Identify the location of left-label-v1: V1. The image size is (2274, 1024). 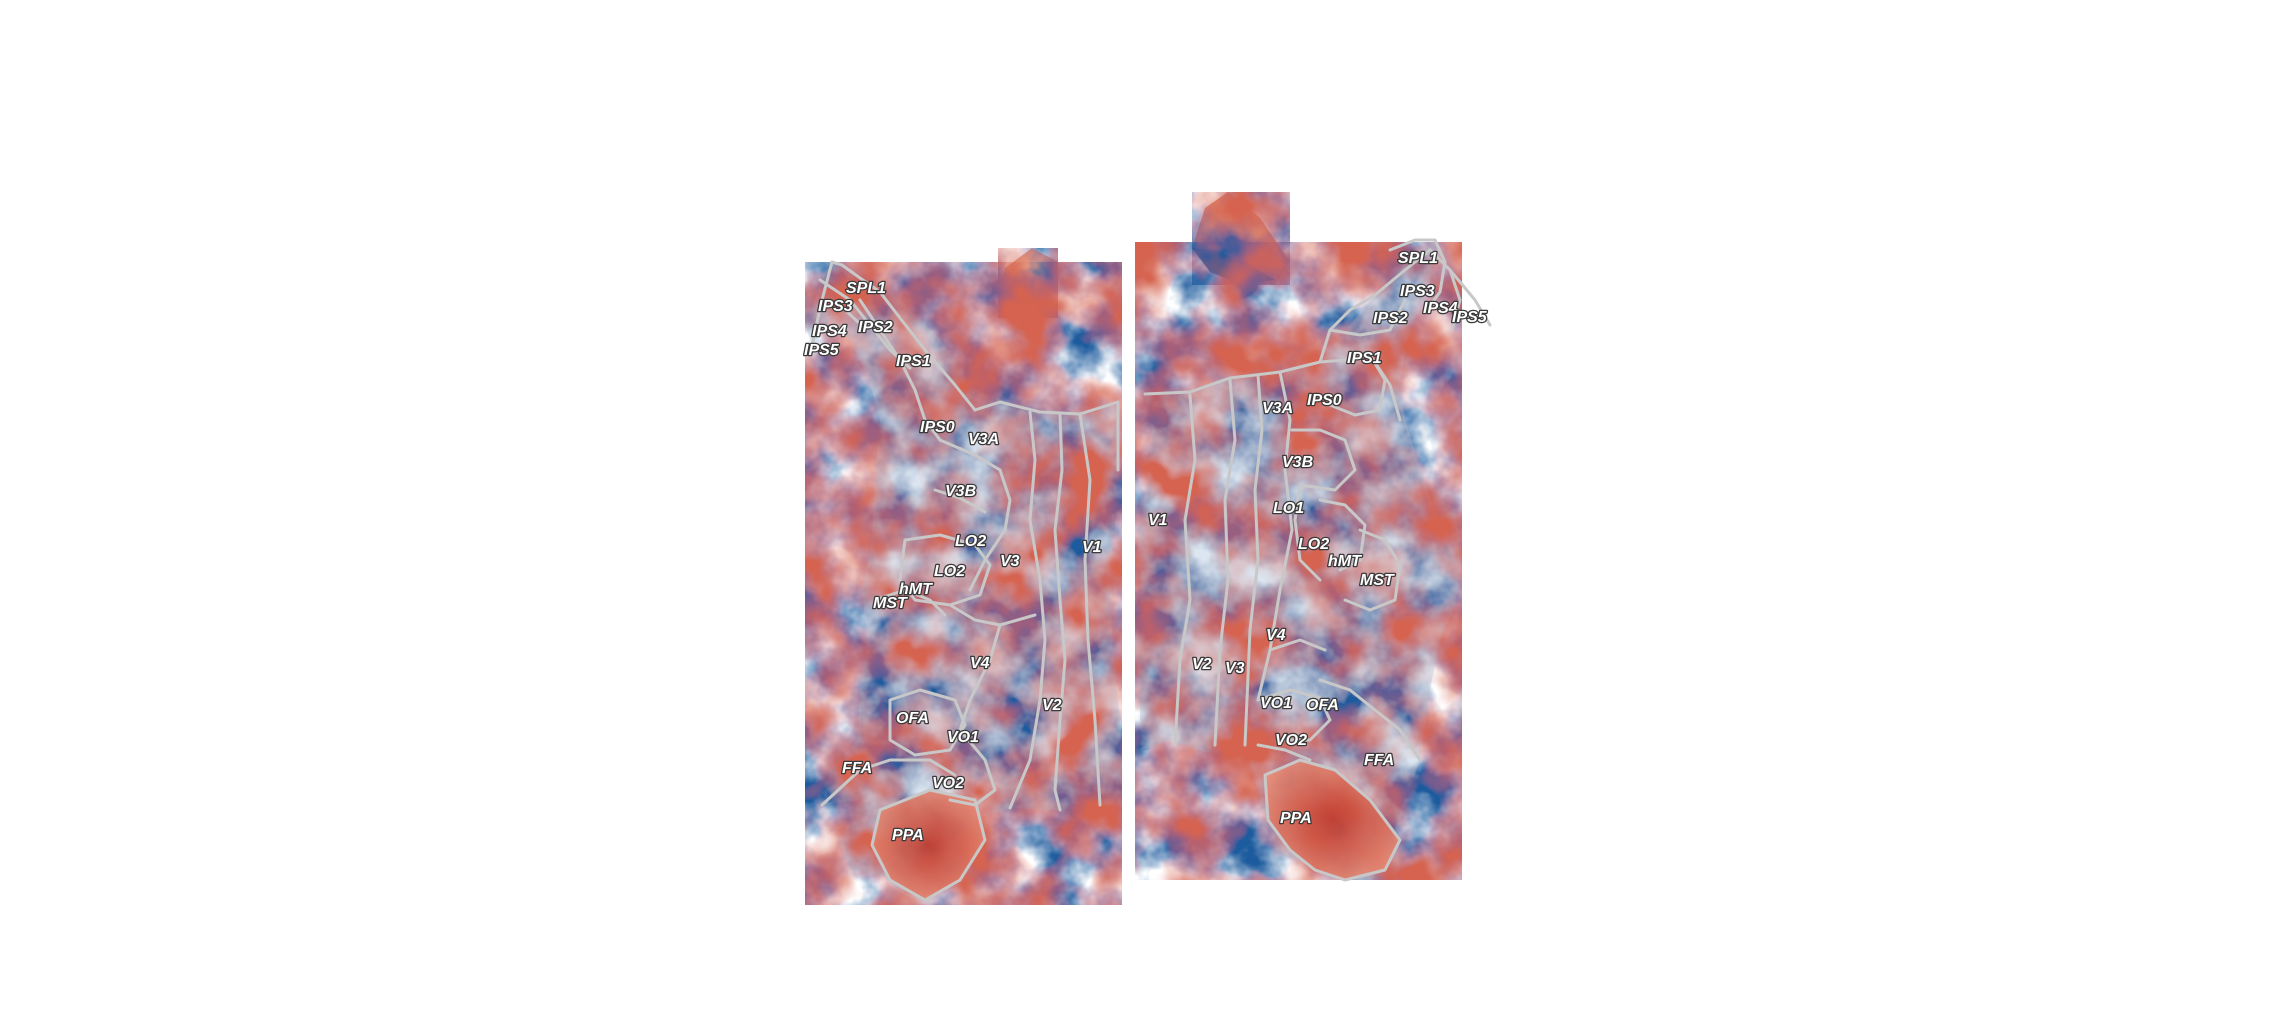
(1092, 547).